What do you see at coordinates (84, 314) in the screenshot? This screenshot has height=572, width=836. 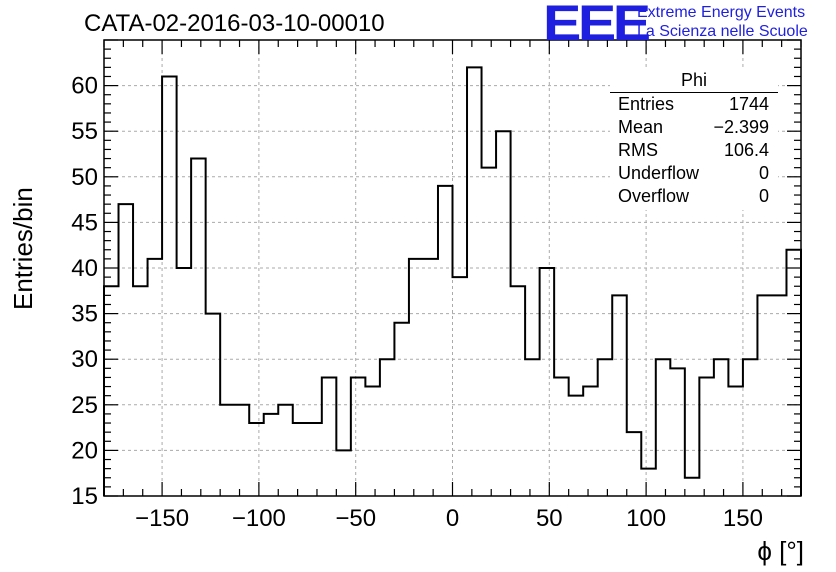 I see `y-tick-label: 35` at bounding box center [84, 314].